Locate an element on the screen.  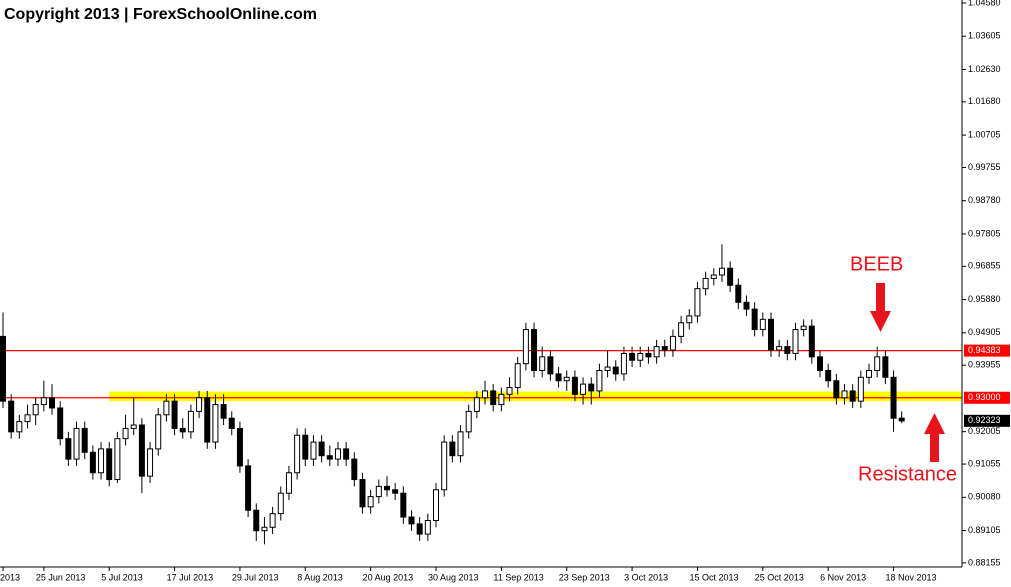
y-tick-label: 1.01680 is located at coordinates (984, 101).